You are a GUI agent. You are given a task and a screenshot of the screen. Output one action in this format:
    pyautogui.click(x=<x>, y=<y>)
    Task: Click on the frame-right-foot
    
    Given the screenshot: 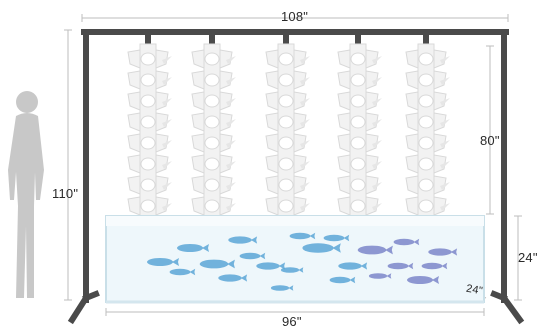 What is the action you would take?
    pyautogui.click(x=512, y=309)
    